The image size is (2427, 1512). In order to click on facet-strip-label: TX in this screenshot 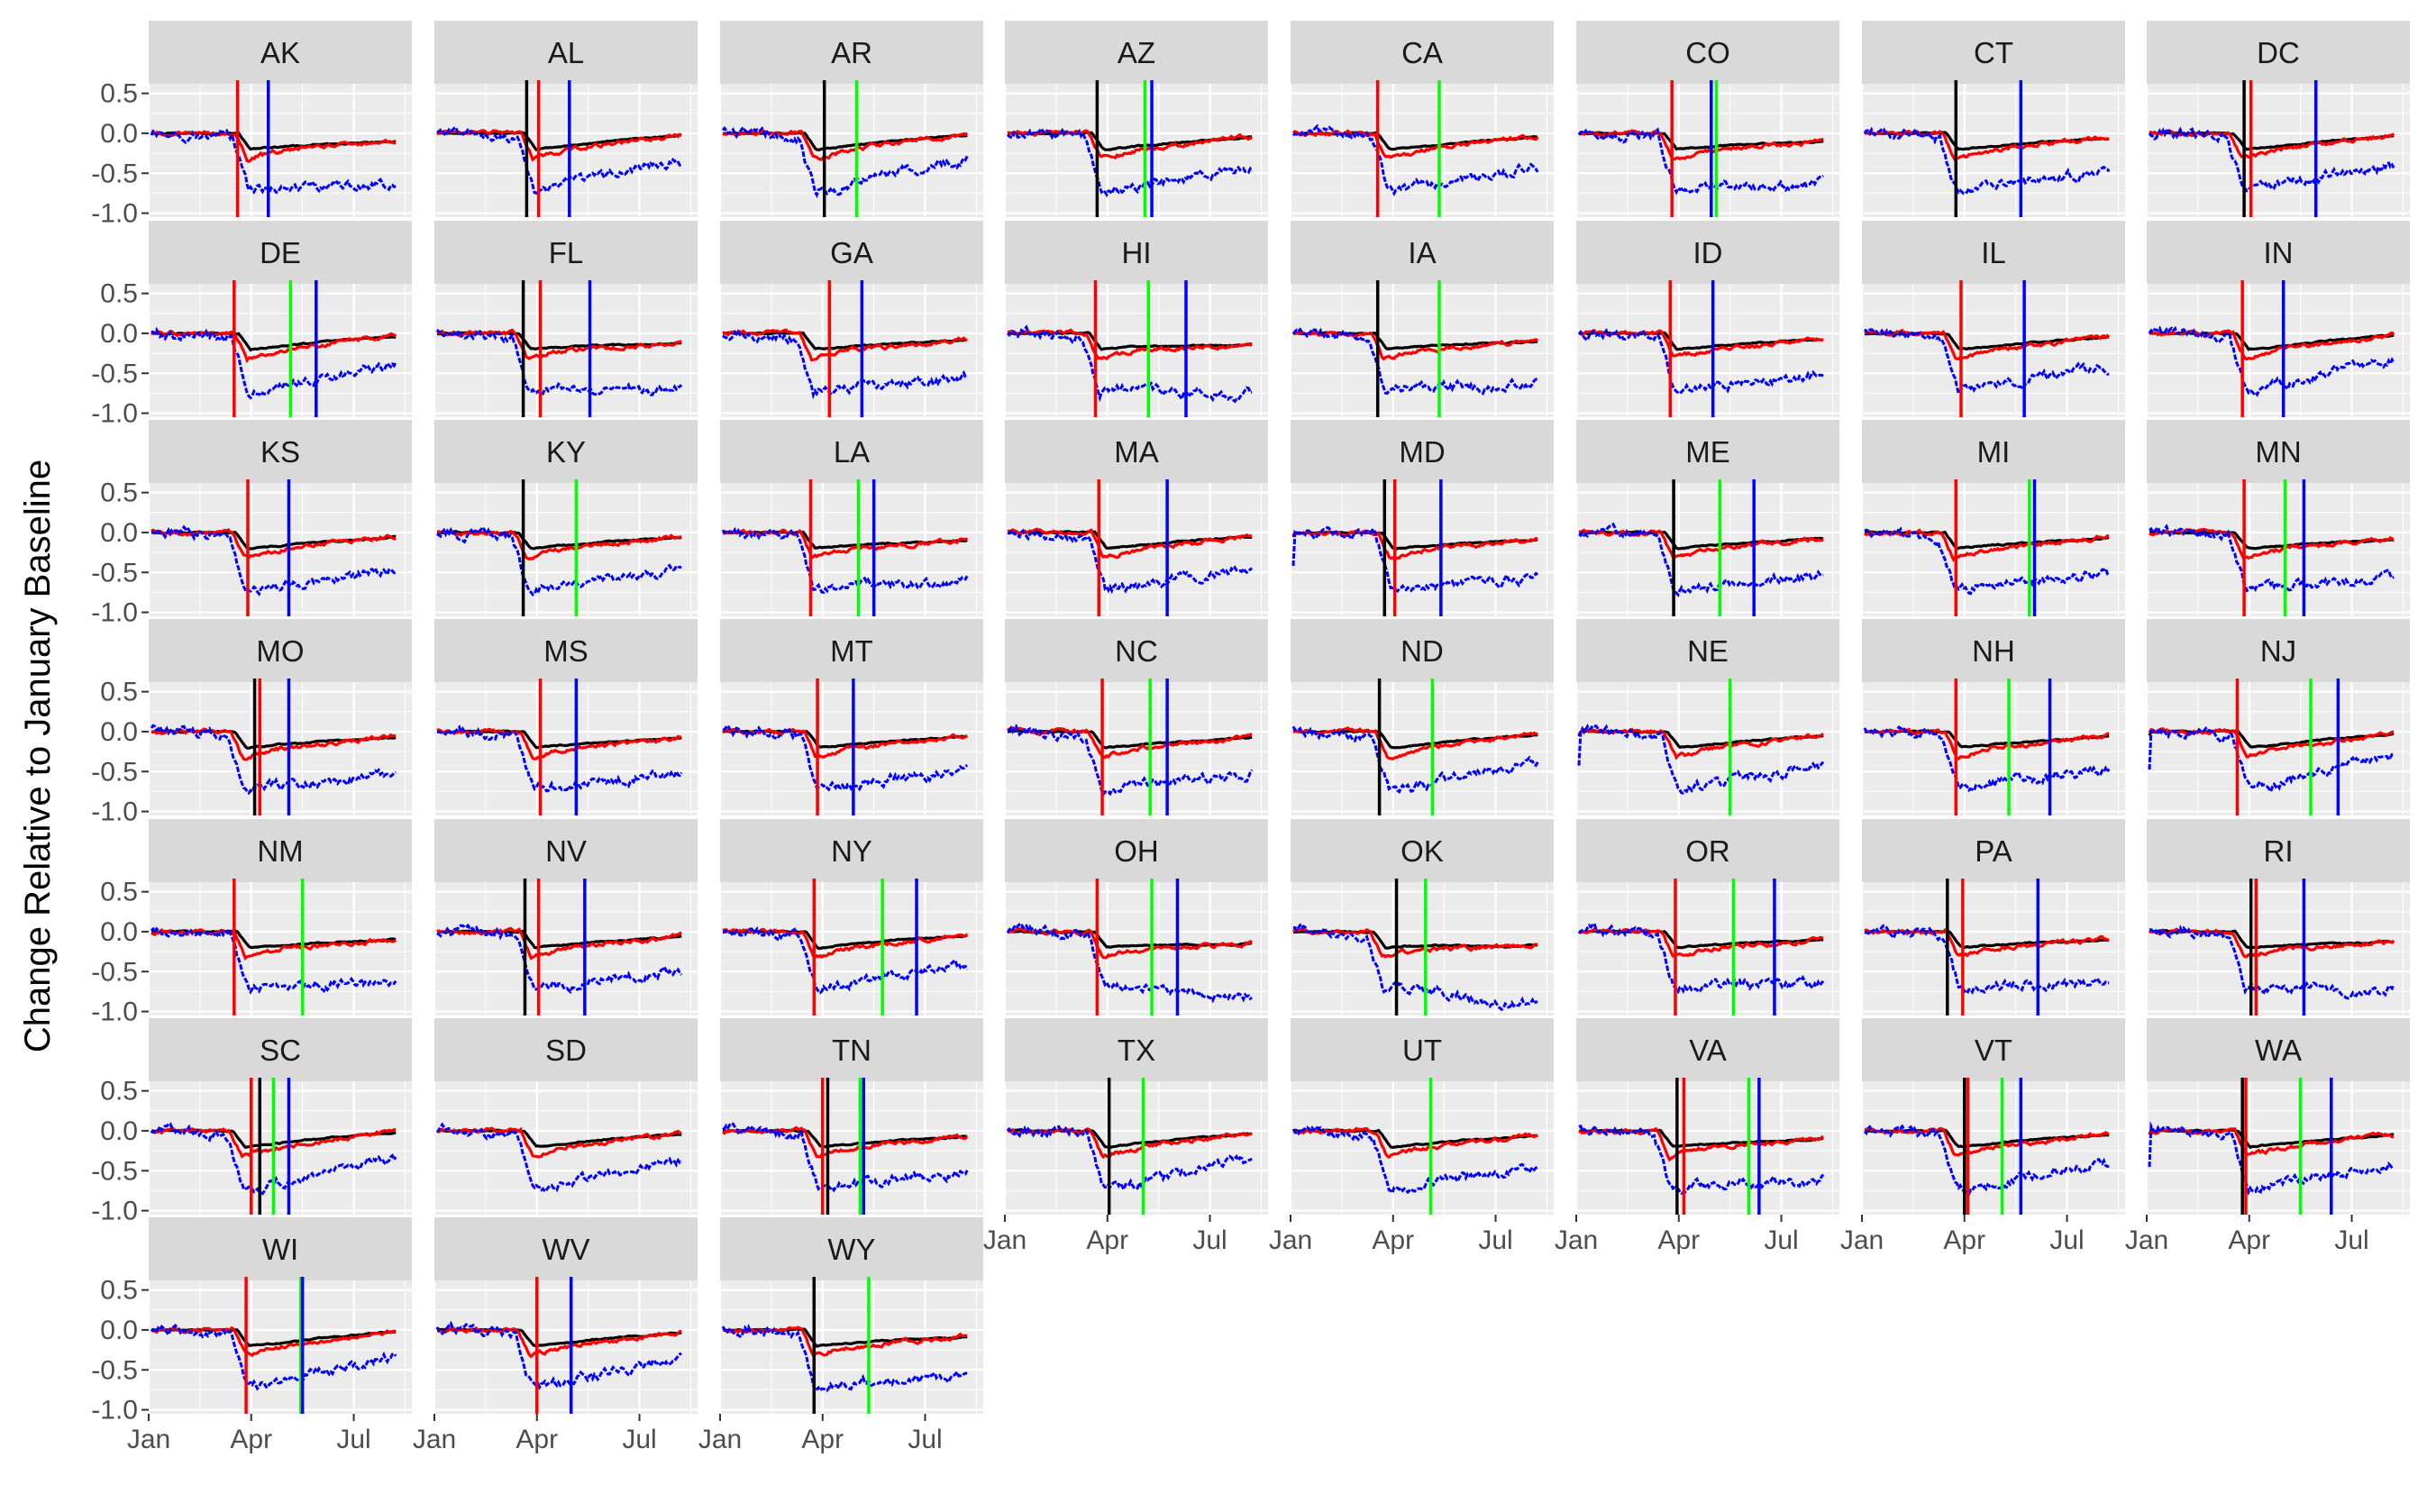, I will do `click(1136, 1050)`.